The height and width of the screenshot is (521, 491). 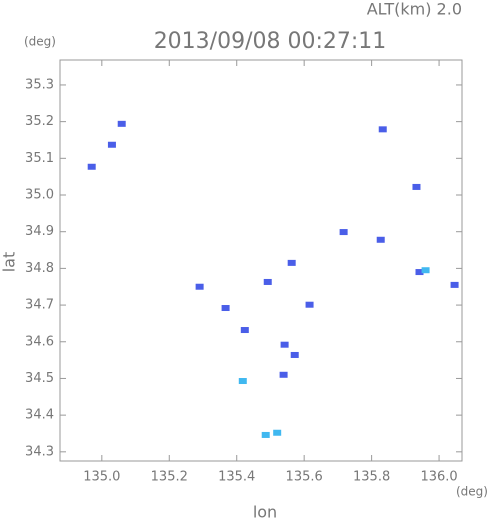 What do you see at coordinates (40, 42) in the screenshot?
I see `y-unit: (deg)` at bounding box center [40, 42].